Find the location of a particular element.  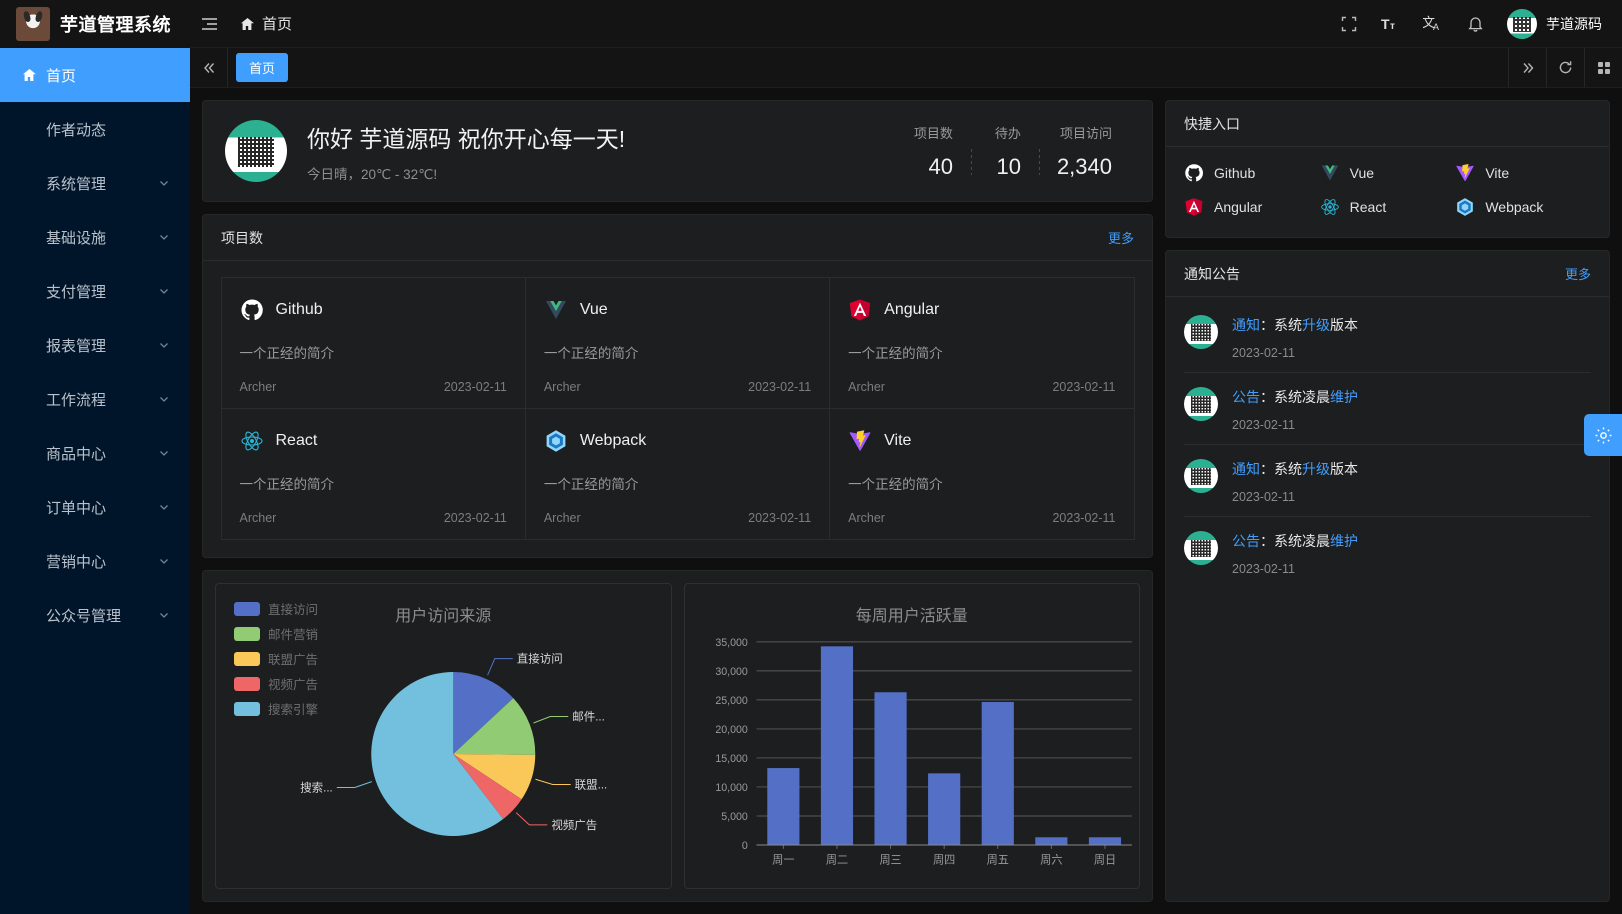

notices-more-link: 更多 is located at coordinates (1577, 274).